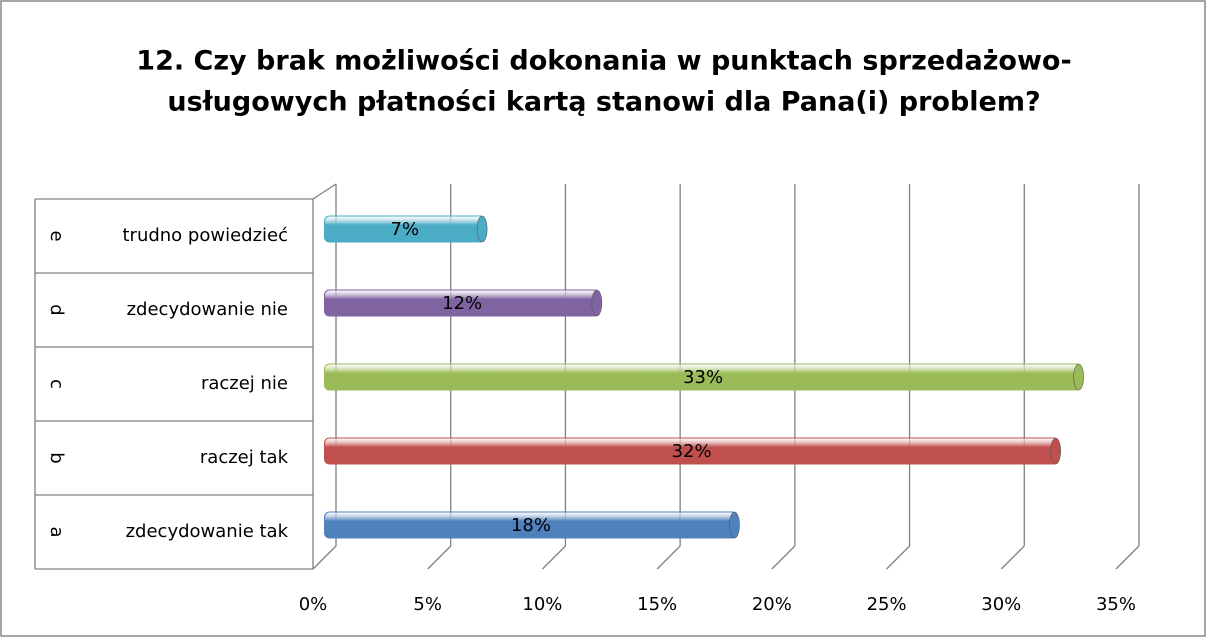 The width and height of the screenshot is (1208, 639). Describe the element at coordinates (56, 531) in the screenshot. I see `category-group-label: a` at that location.